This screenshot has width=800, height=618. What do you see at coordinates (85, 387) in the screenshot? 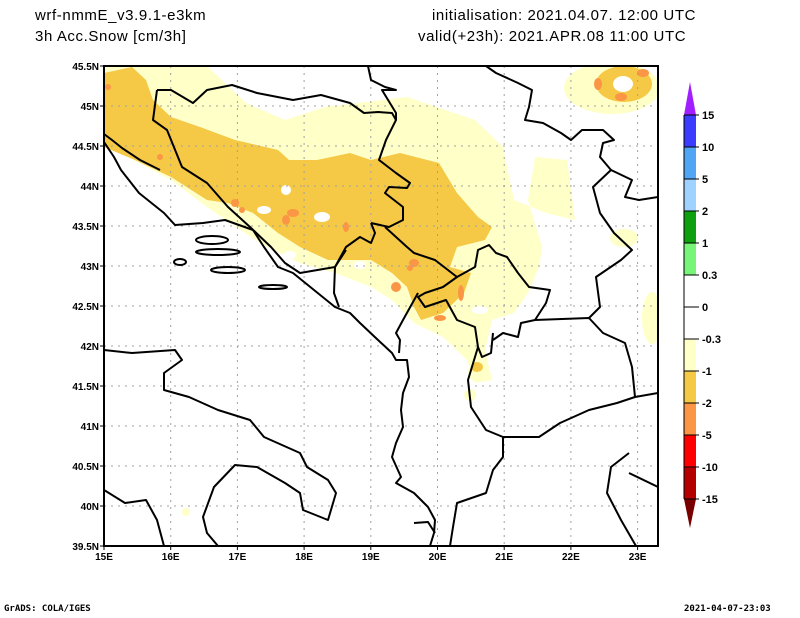
I see `lat-label: 41.5N` at bounding box center [85, 387].